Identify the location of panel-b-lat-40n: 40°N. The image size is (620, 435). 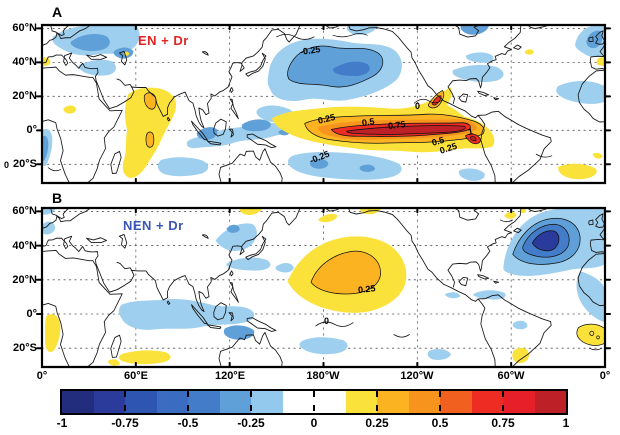
(24, 246).